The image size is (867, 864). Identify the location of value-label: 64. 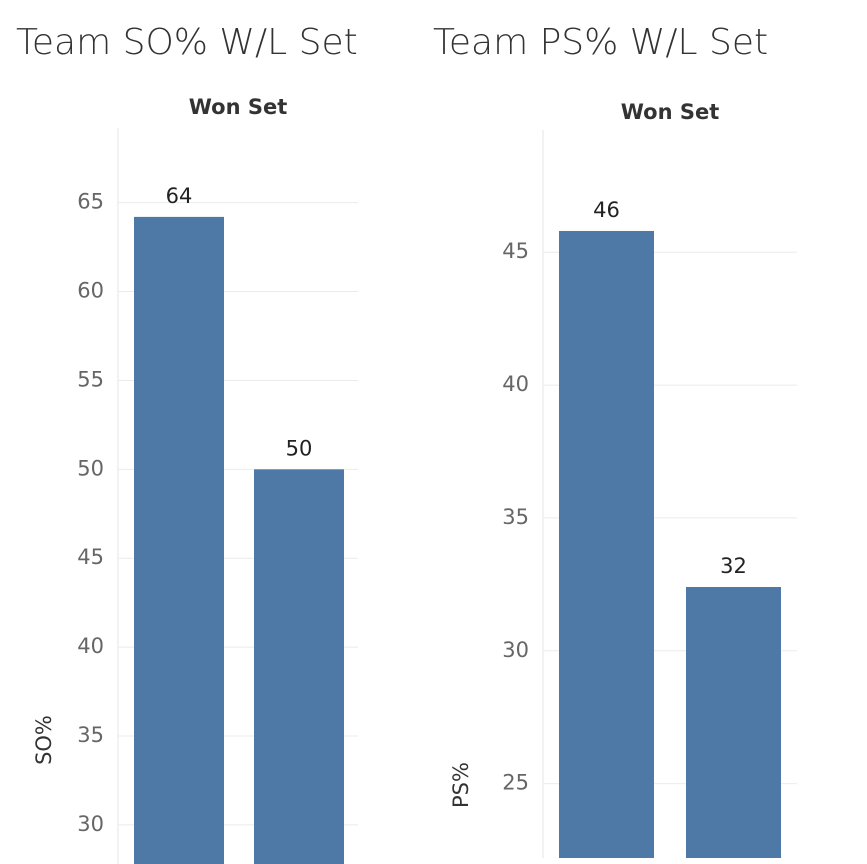
(179, 196).